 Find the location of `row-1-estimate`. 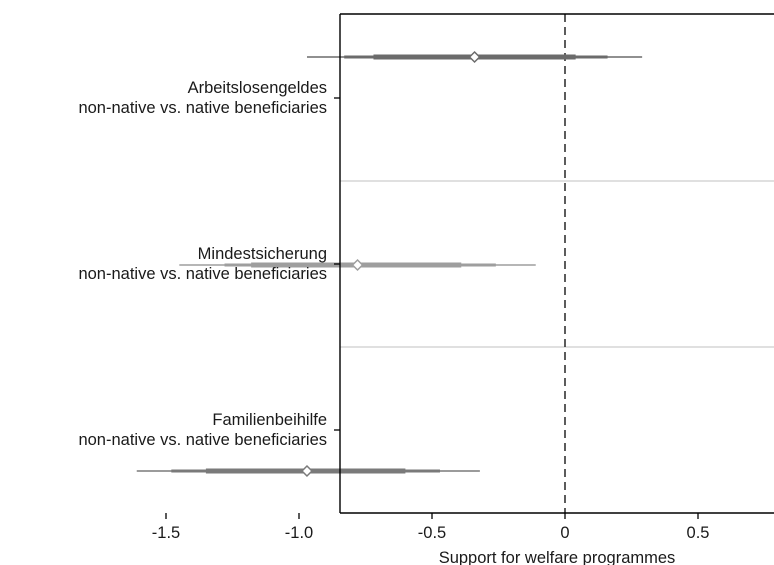

row-1-estimate is located at coordinates (474, 57).